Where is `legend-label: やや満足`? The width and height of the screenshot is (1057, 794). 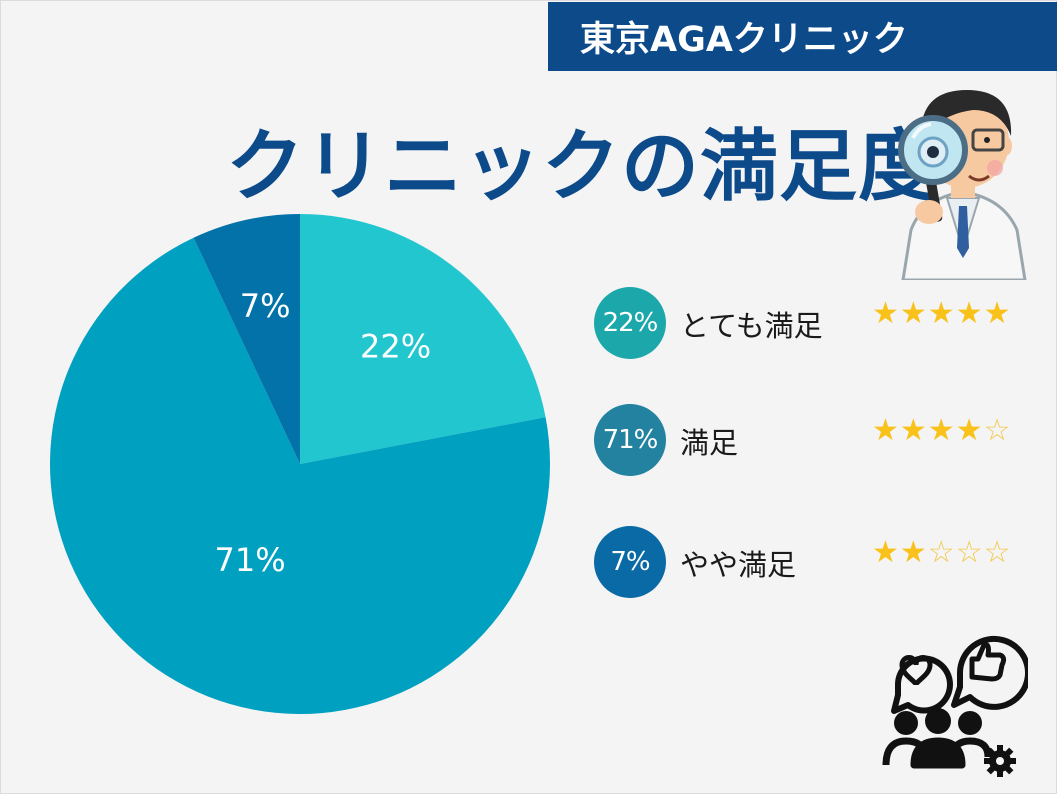 legend-label: やや満足 is located at coordinates (738, 565).